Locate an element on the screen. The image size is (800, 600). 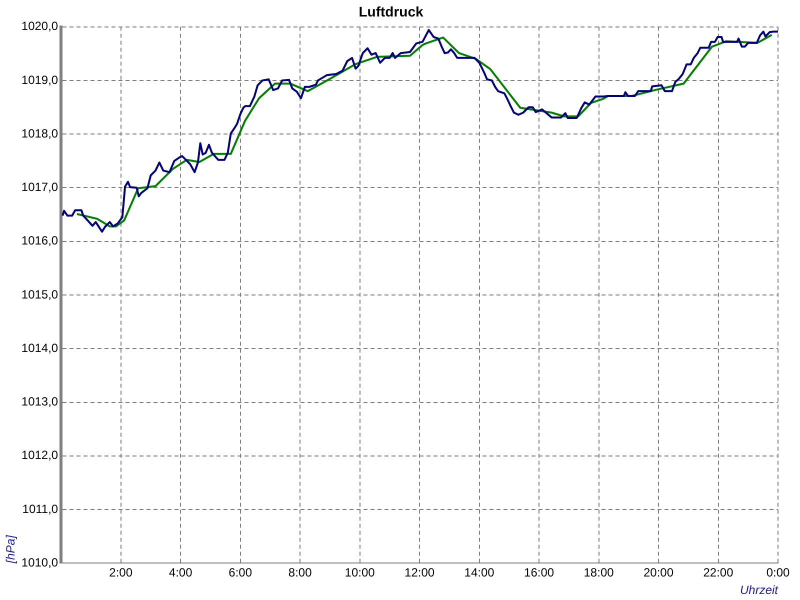
x-tick-label: 20:00 is located at coordinates (659, 573).